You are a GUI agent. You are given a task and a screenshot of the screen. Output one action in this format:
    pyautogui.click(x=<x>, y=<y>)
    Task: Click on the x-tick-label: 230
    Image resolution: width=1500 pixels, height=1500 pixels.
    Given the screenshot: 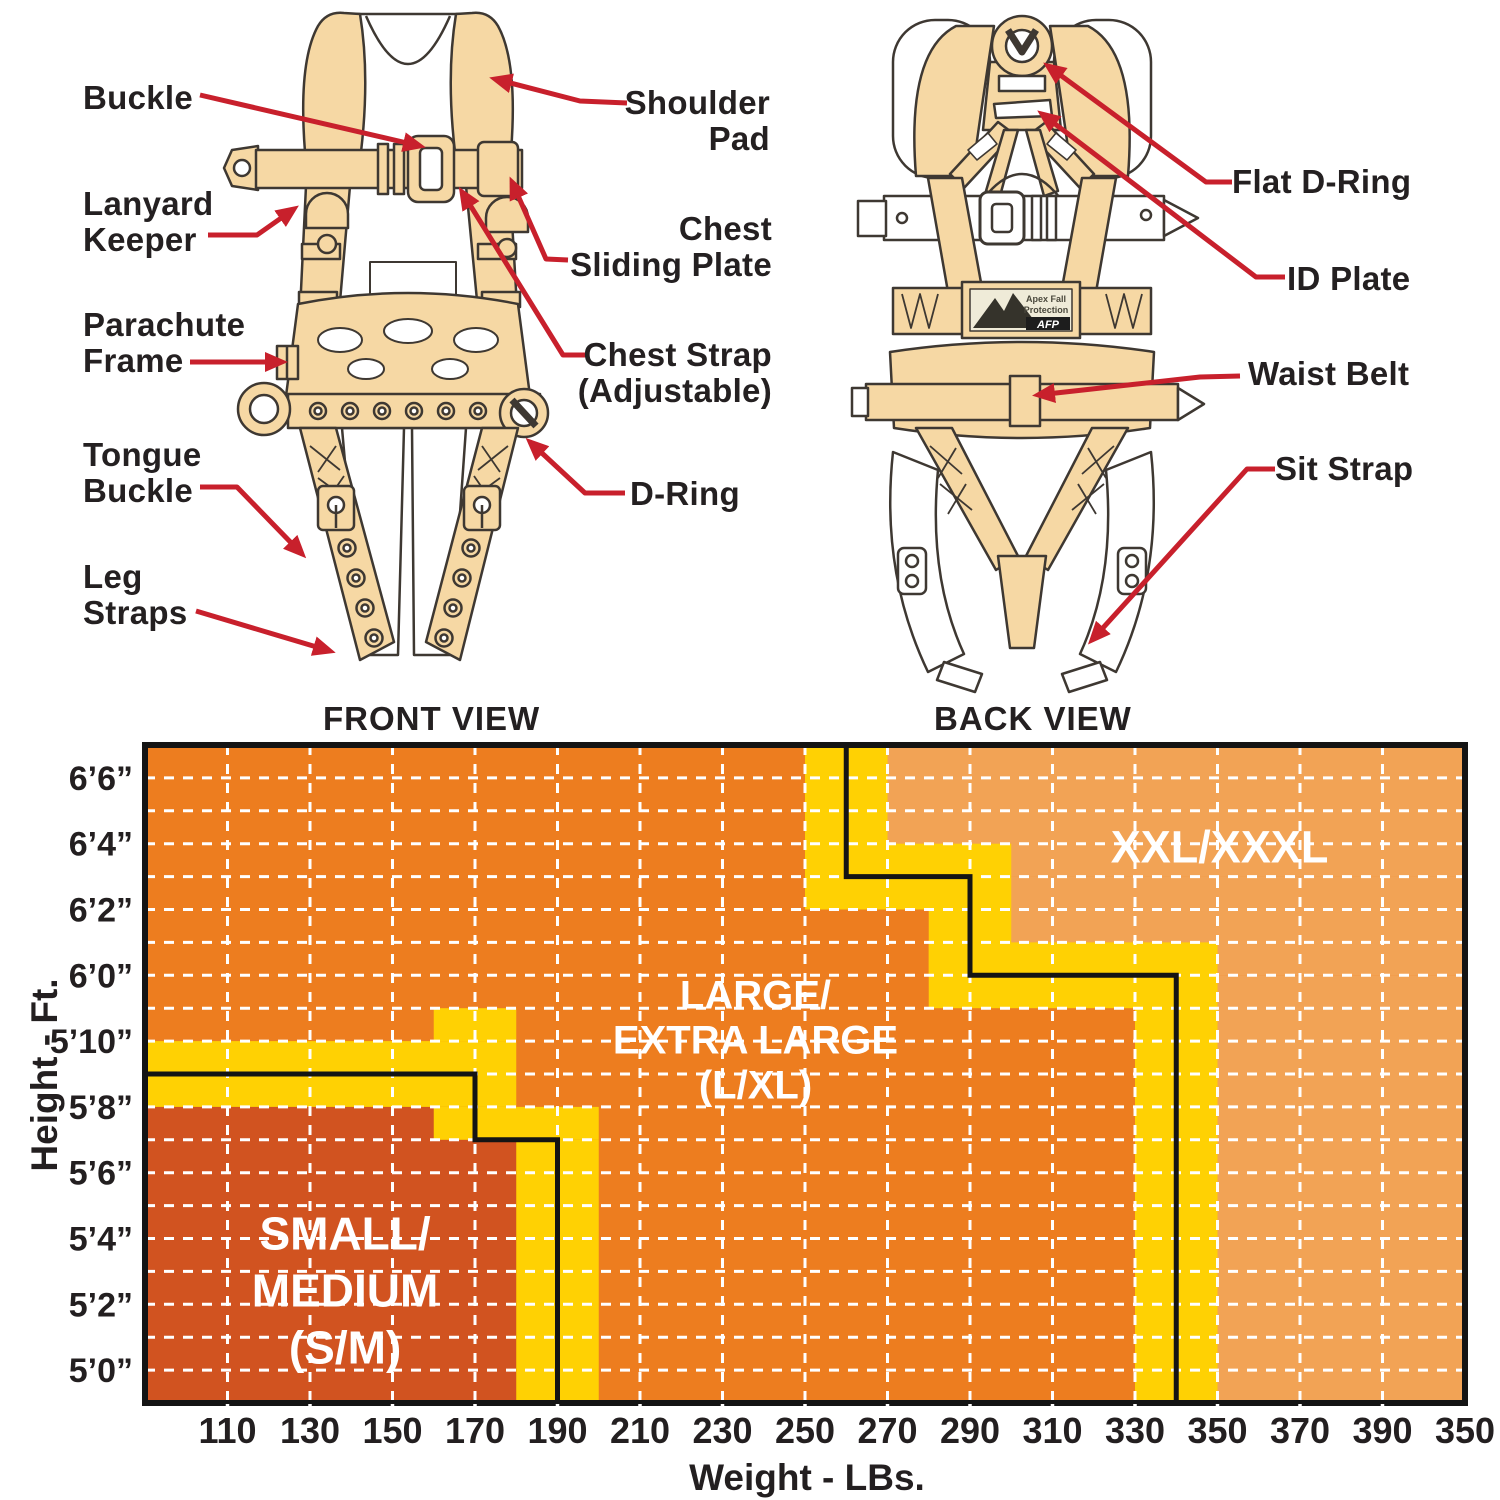 What is the action you would take?
    pyautogui.click(x=722, y=1430)
    